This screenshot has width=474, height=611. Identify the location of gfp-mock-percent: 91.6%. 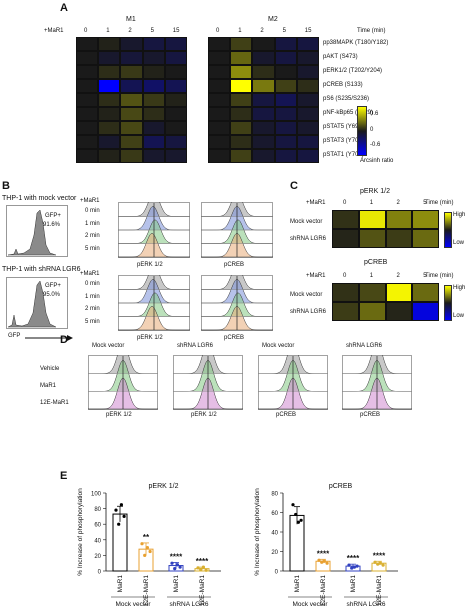
(52, 225).